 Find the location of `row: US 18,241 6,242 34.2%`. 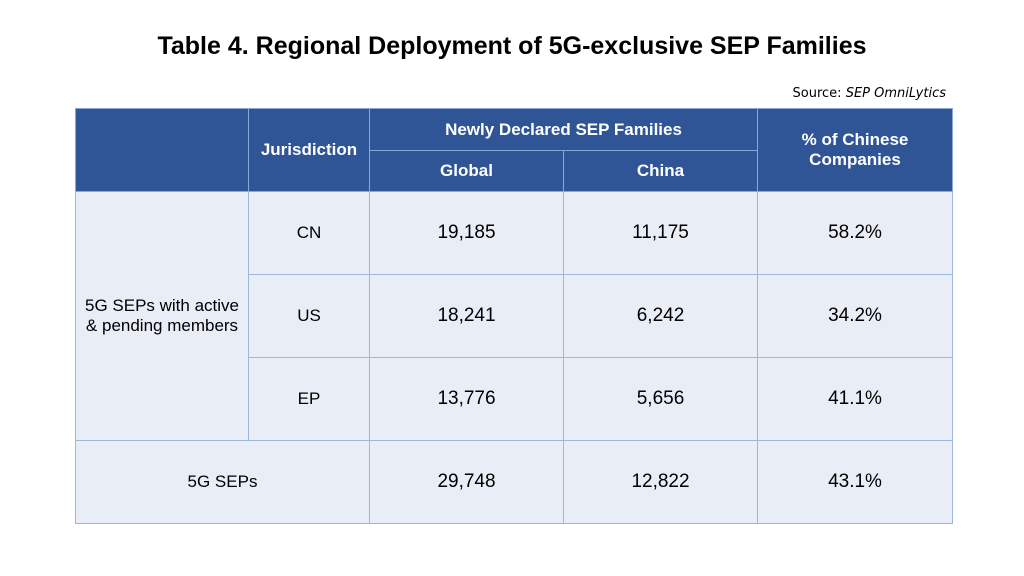

row: US 18,241 6,242 34.2% is located at coordinates (514, 316).